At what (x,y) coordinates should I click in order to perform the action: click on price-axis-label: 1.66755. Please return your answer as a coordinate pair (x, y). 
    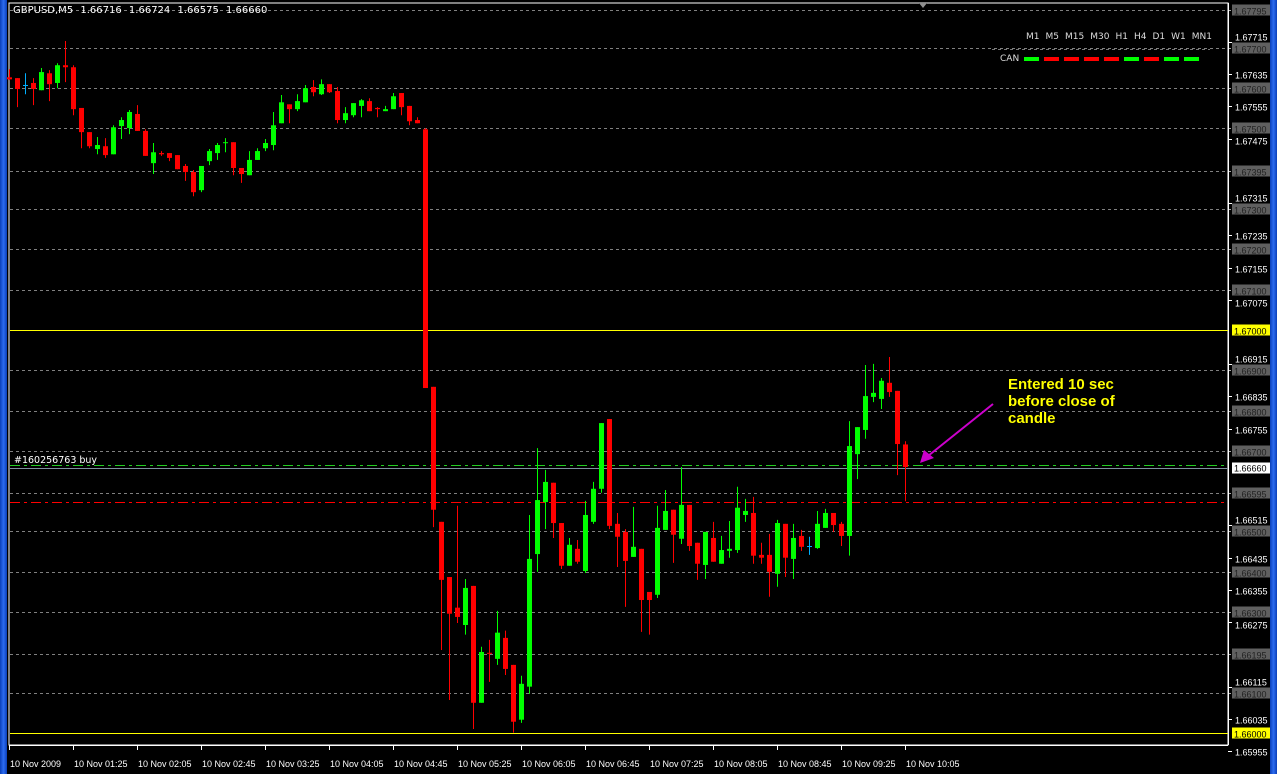
    Looking at the image, I should click on (1251, 431).